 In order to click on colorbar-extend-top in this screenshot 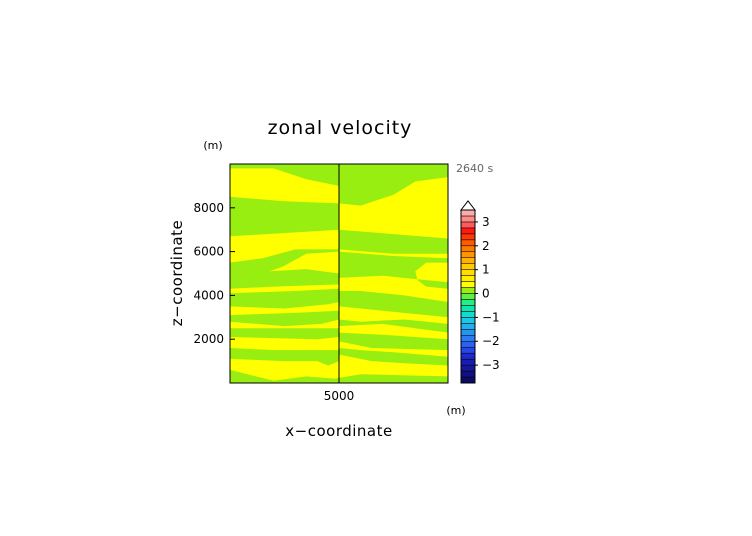, I will do `click(468, 205)`.